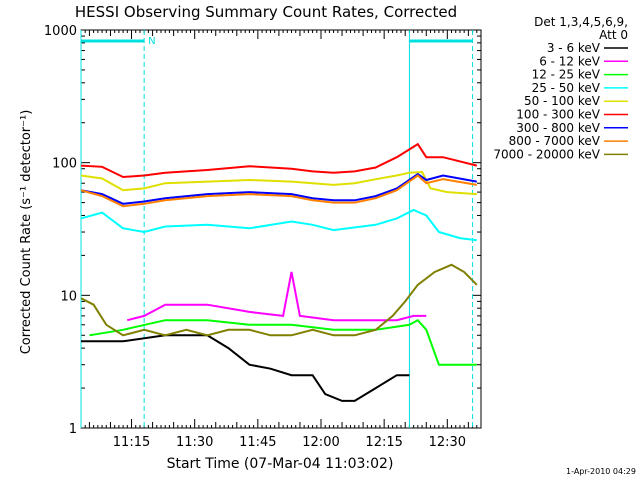 Image resolution: width=640 pixels, height=480 pixels. Describe the element at coordinates (566, 75) in the screenshot. I see `legend-label-3: 12 - 25 keV` at that location.